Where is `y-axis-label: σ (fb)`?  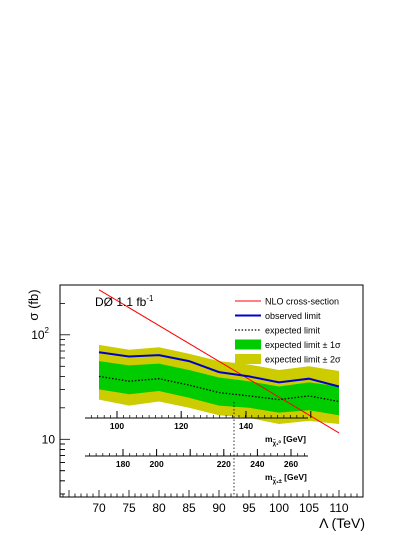
y-axis-label: σ (fb) is located at coordinates (33, 304).